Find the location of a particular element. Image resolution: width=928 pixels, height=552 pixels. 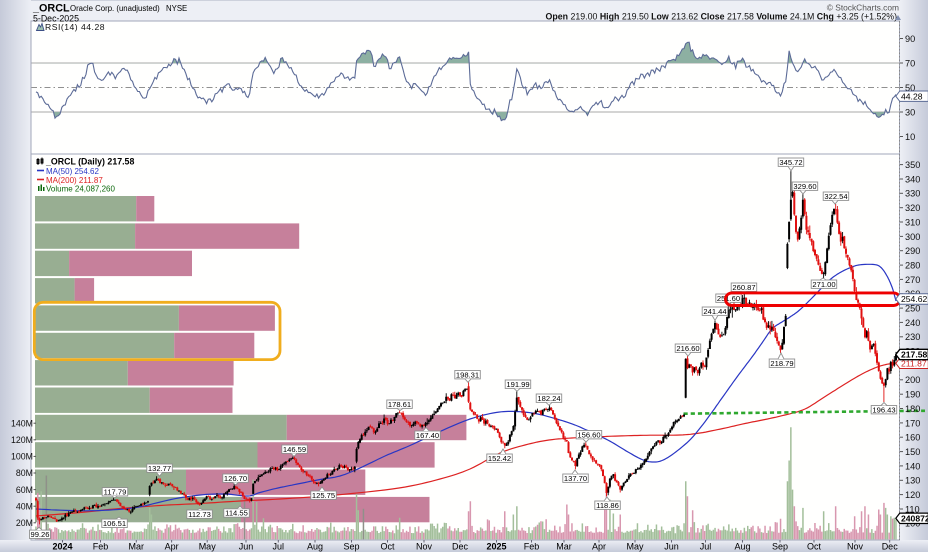

svg-text: 156.60 is located at coordinates (588, 434).